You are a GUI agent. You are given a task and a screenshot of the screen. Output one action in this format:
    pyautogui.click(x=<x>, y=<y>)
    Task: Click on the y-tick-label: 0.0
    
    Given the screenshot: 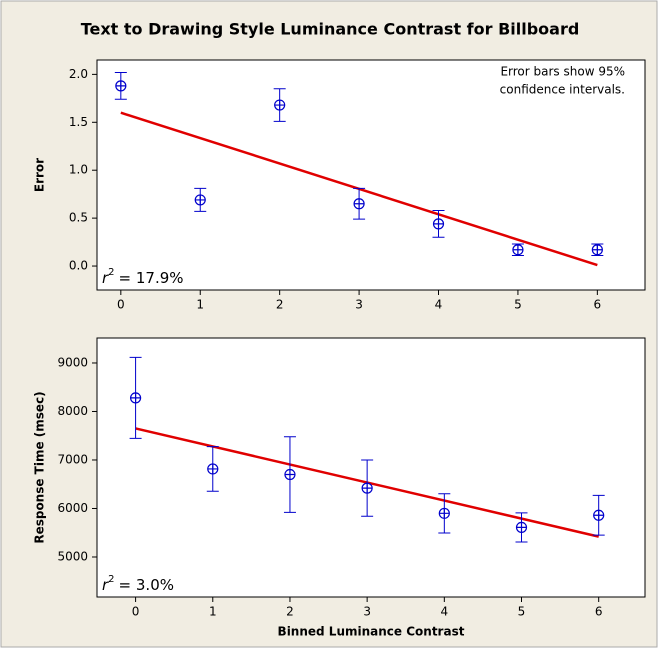 What is the action you would take?
    pyautogui.click(x=78, y=266)
    